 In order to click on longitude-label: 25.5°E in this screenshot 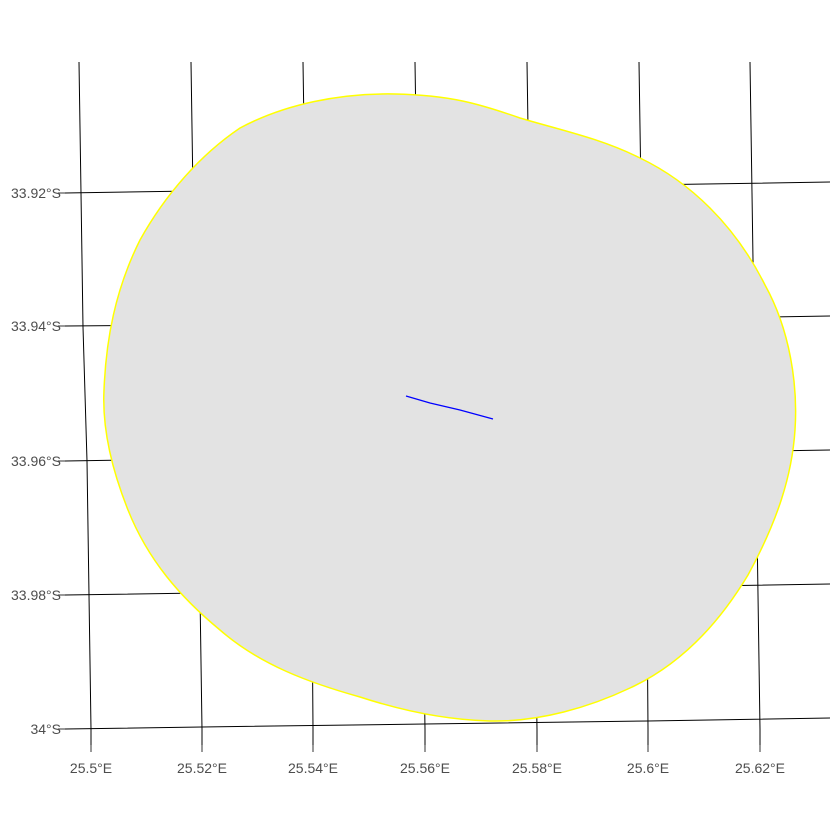, I will do `click(91, 768)`.